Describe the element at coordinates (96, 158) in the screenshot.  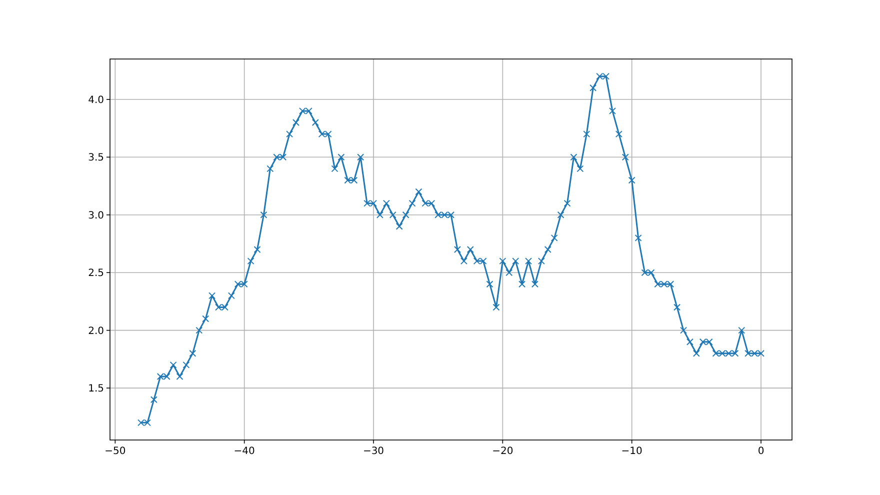
I see `y-tick-label: 3.5` at that location.